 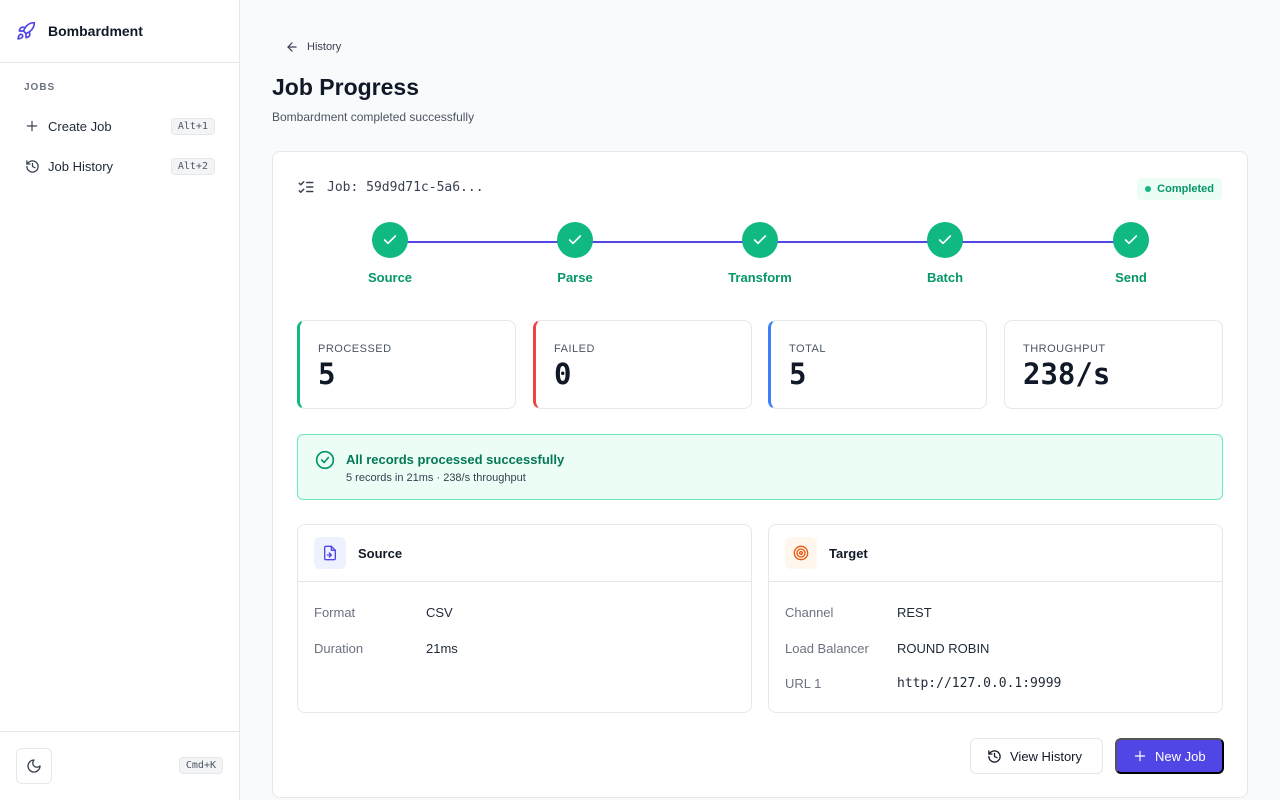 What do you see at coordinates (858, 612) in the screenshot?
I see `target-row-channel: Channel REST` at bounding box center [858, 612].